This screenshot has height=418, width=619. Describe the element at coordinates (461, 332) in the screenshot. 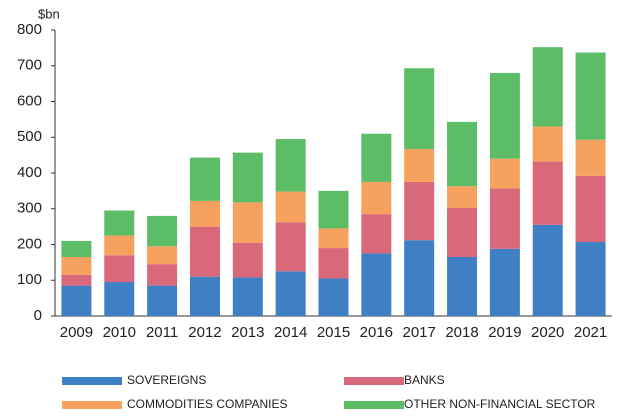

I see `x-tick-label: 2018` at that location.